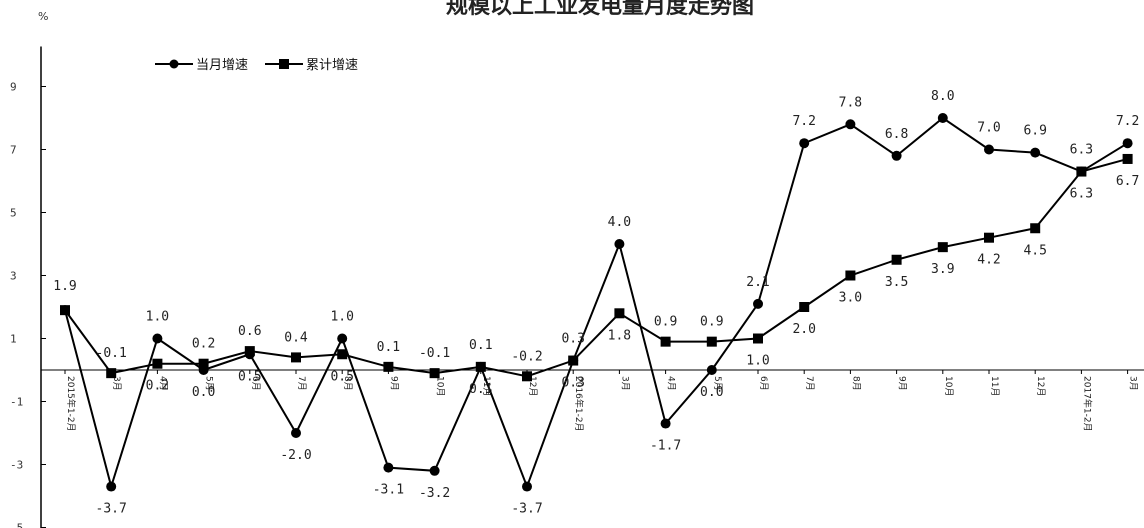 This screenshot has height=528, width=1144. I want to click on data-label-cumulative: 4.2, so click(988, 260).